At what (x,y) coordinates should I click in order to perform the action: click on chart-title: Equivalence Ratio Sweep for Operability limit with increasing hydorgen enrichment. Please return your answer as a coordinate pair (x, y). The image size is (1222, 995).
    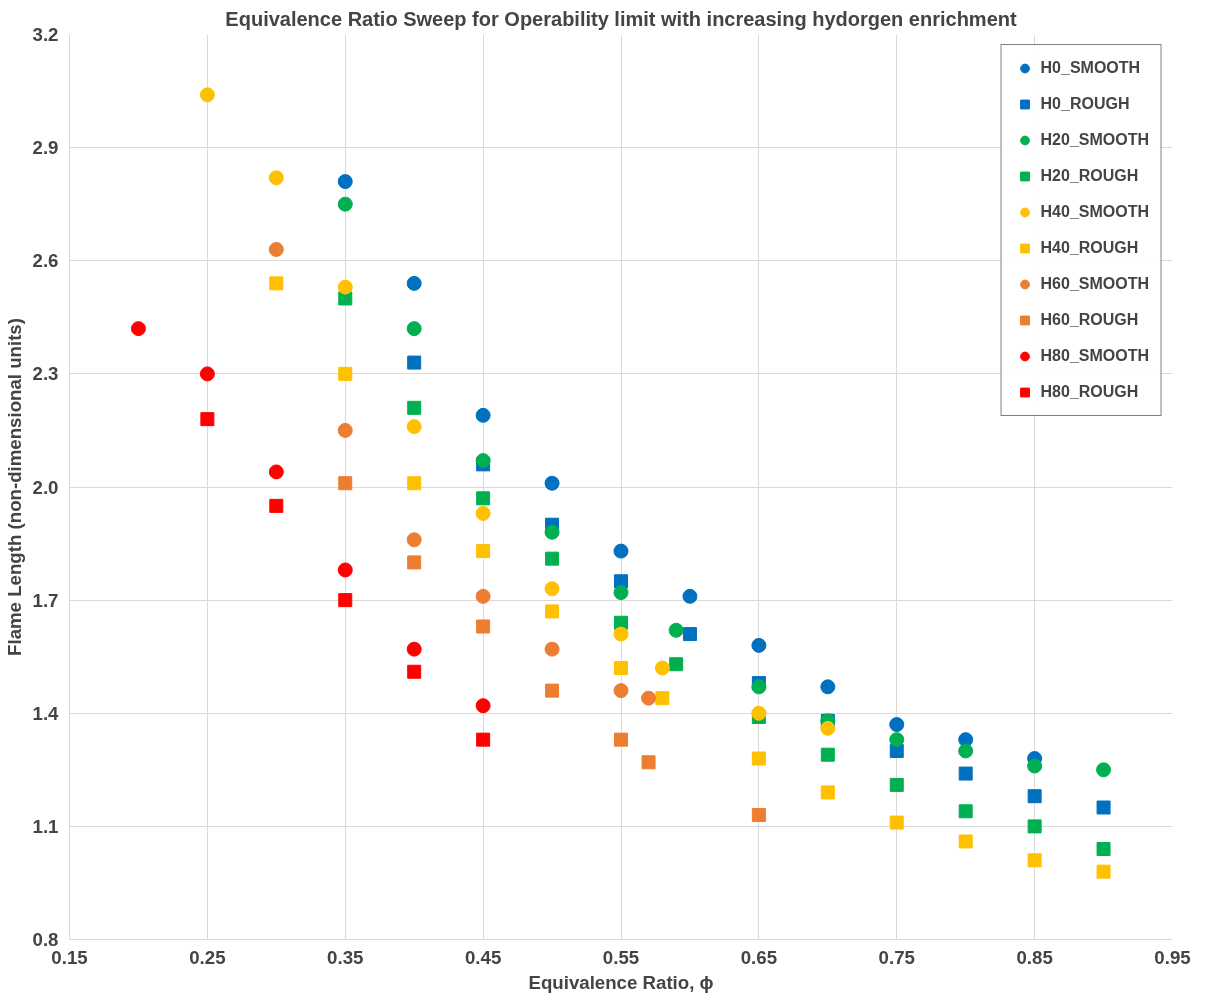
    Looking at the image, I should click on (621, 18).